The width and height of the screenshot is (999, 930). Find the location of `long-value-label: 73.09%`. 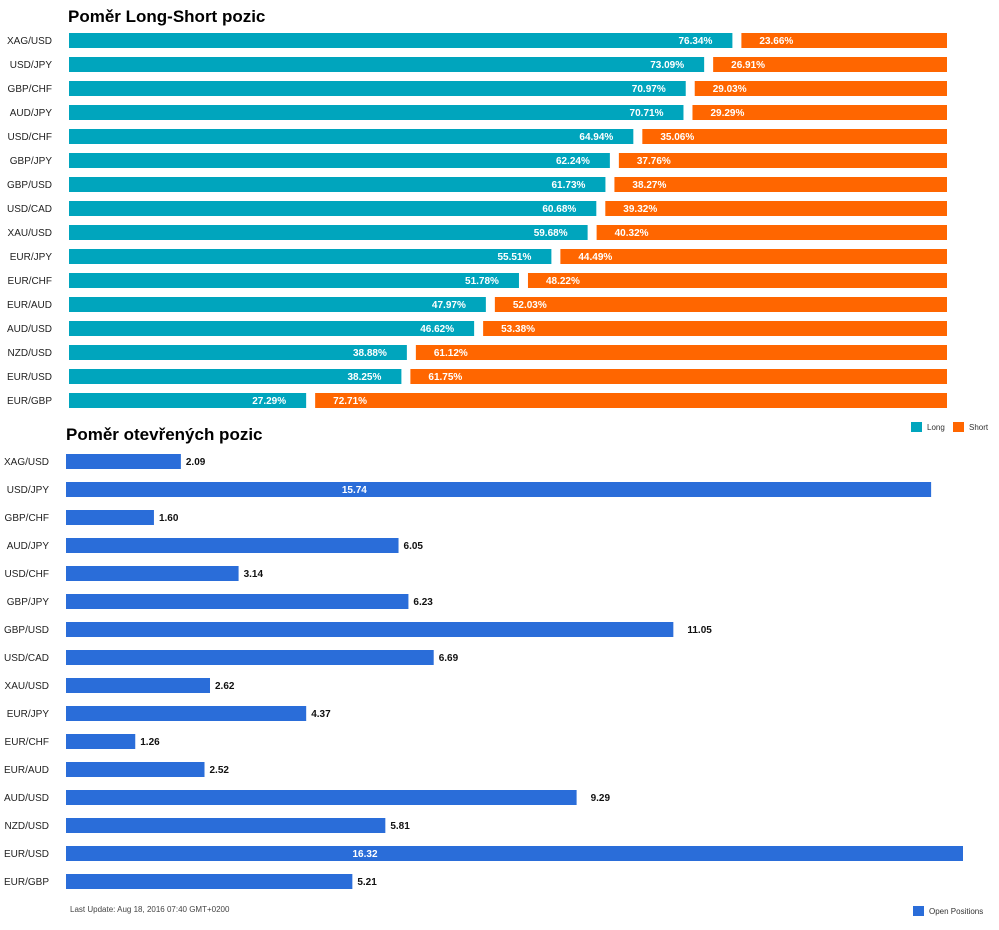

long-value-label: 73.09% is located at coordinates (667, 65).